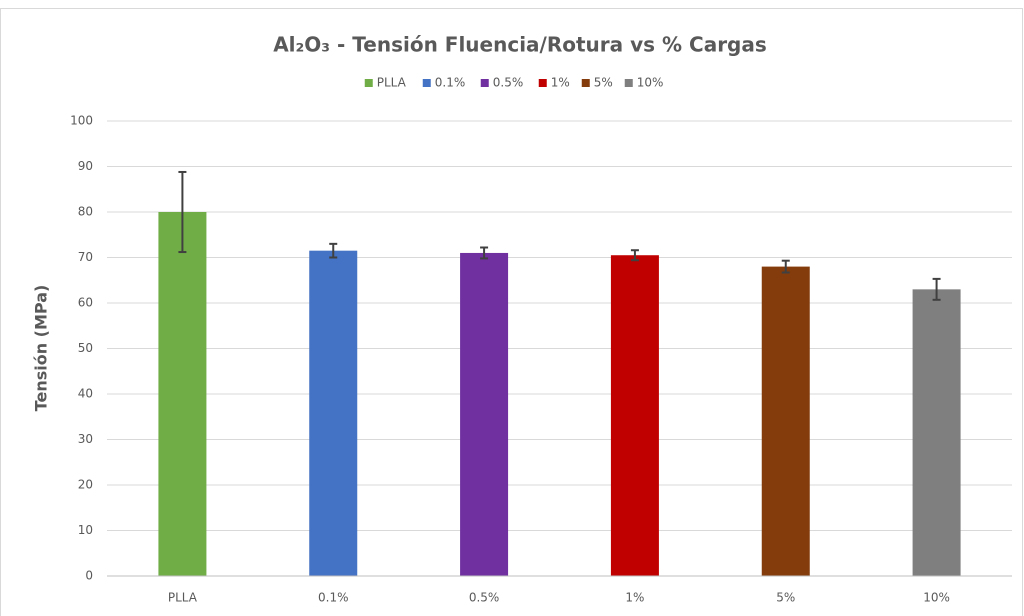  What do you see at coordinates (85, 439) in the screenshot?
I see `y-tick-label: 30` at bounding box center [85, 439].